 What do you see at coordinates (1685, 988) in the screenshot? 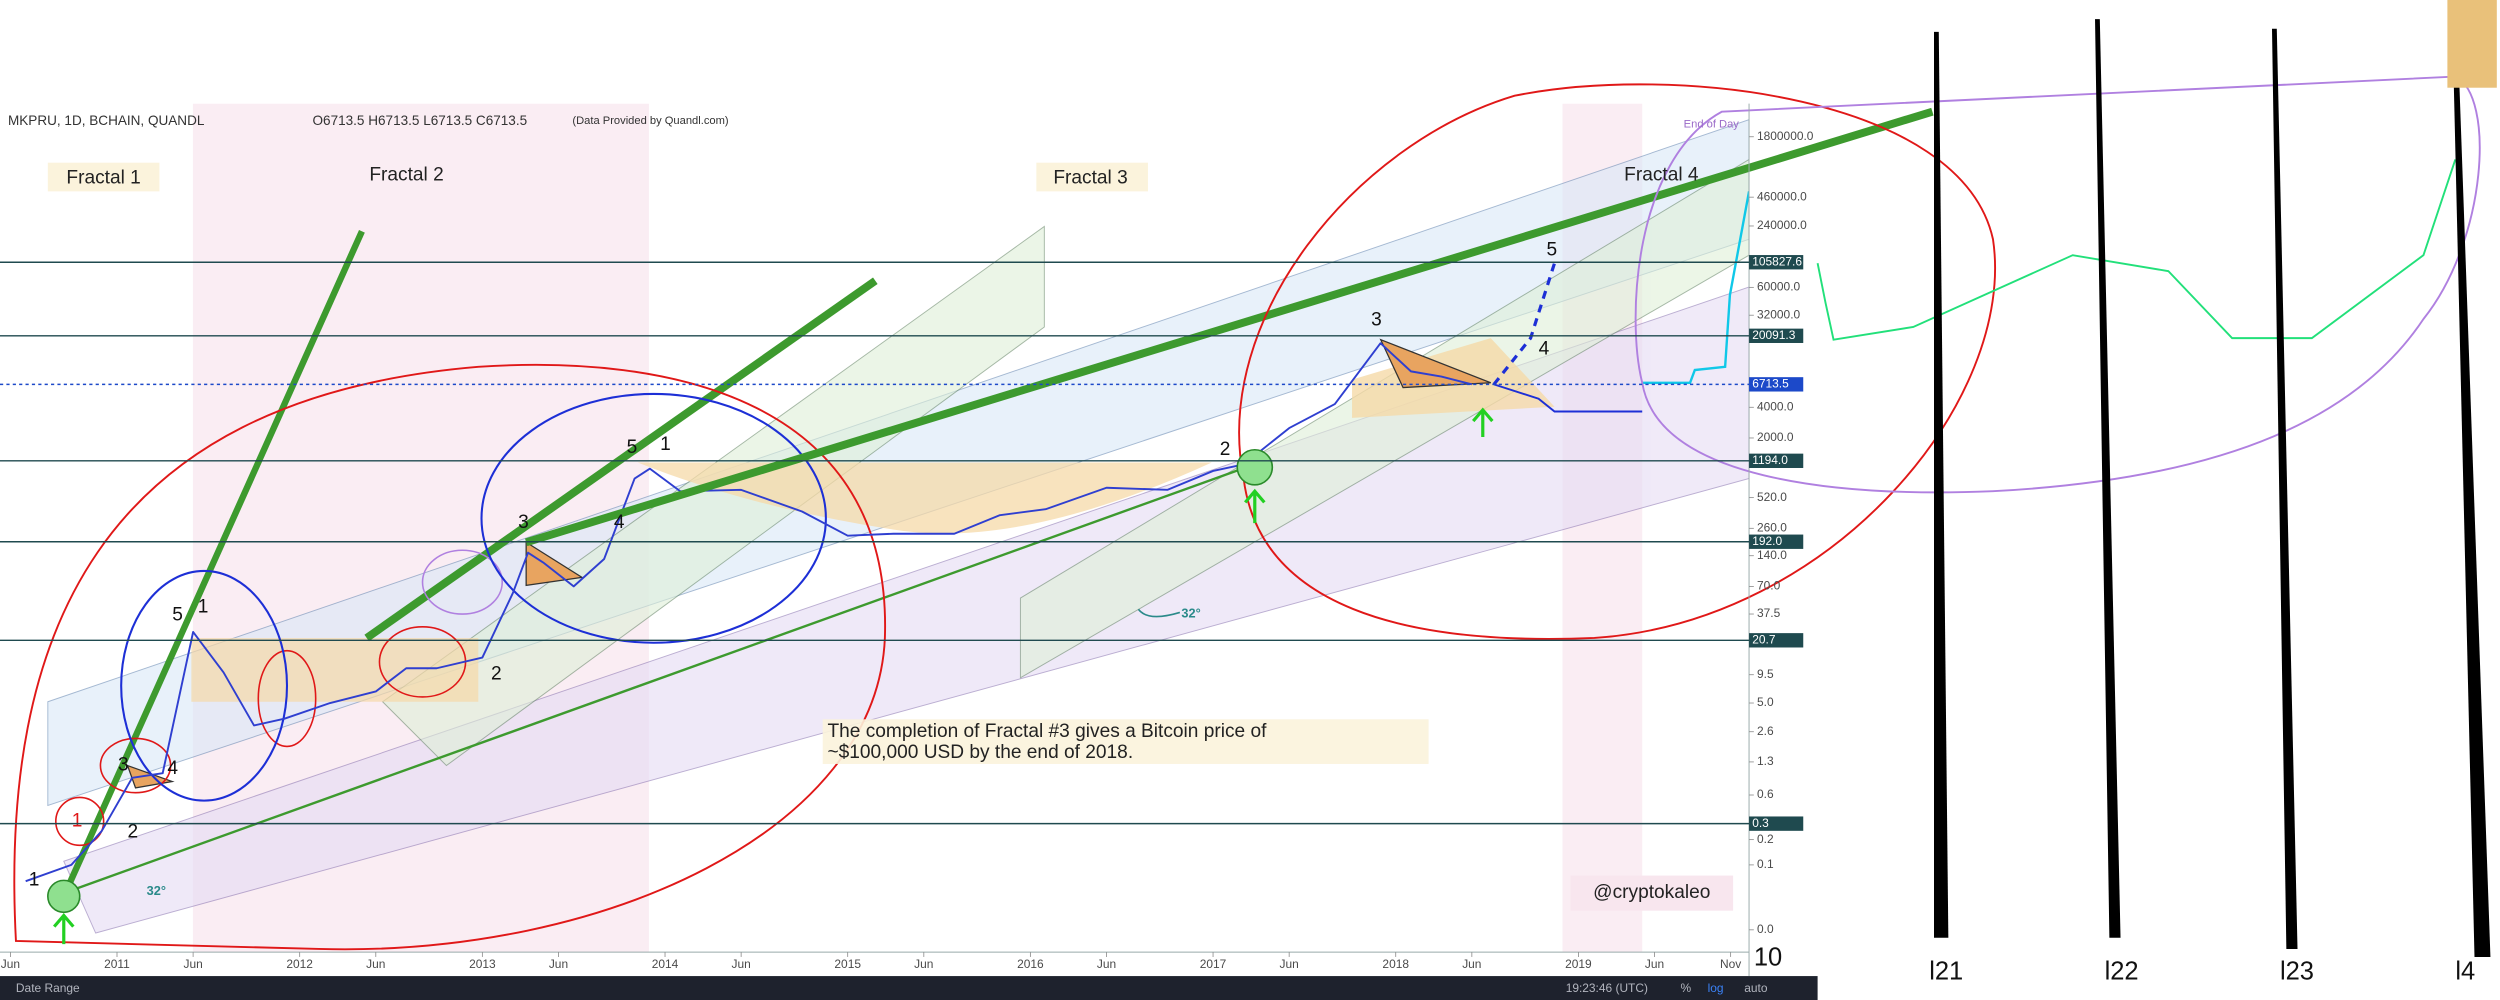
I see `percent-toggle: %` at bounding box center [1685, 988].